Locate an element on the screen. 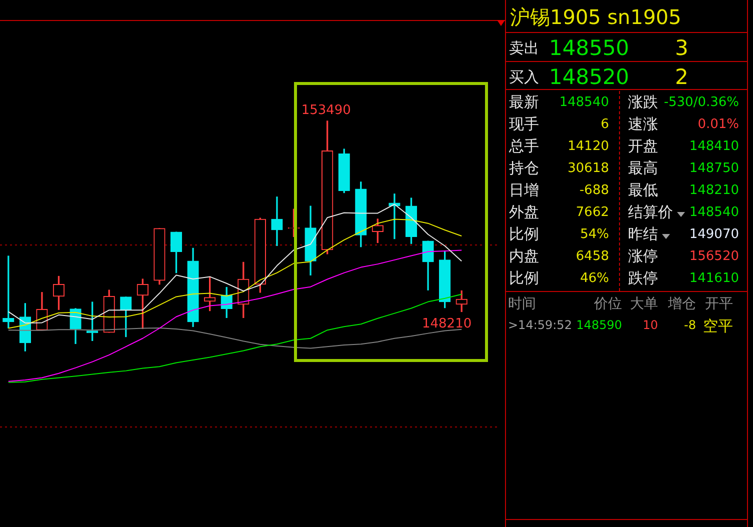 This screenshot has height=527, width=753. text: 148590 is located at coordinates (599, 325).